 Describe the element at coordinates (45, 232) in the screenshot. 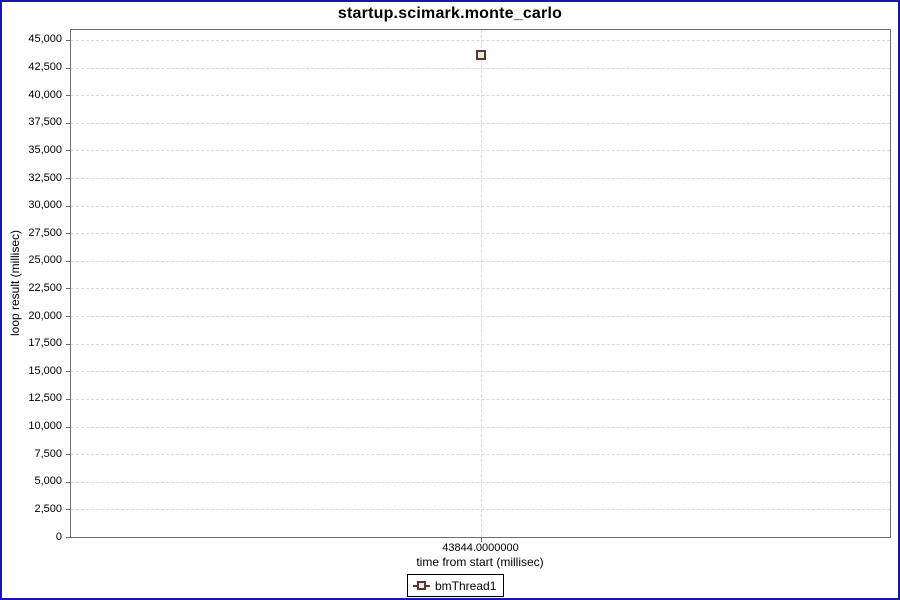

I see `y-tick-label: 27,500` at that location.